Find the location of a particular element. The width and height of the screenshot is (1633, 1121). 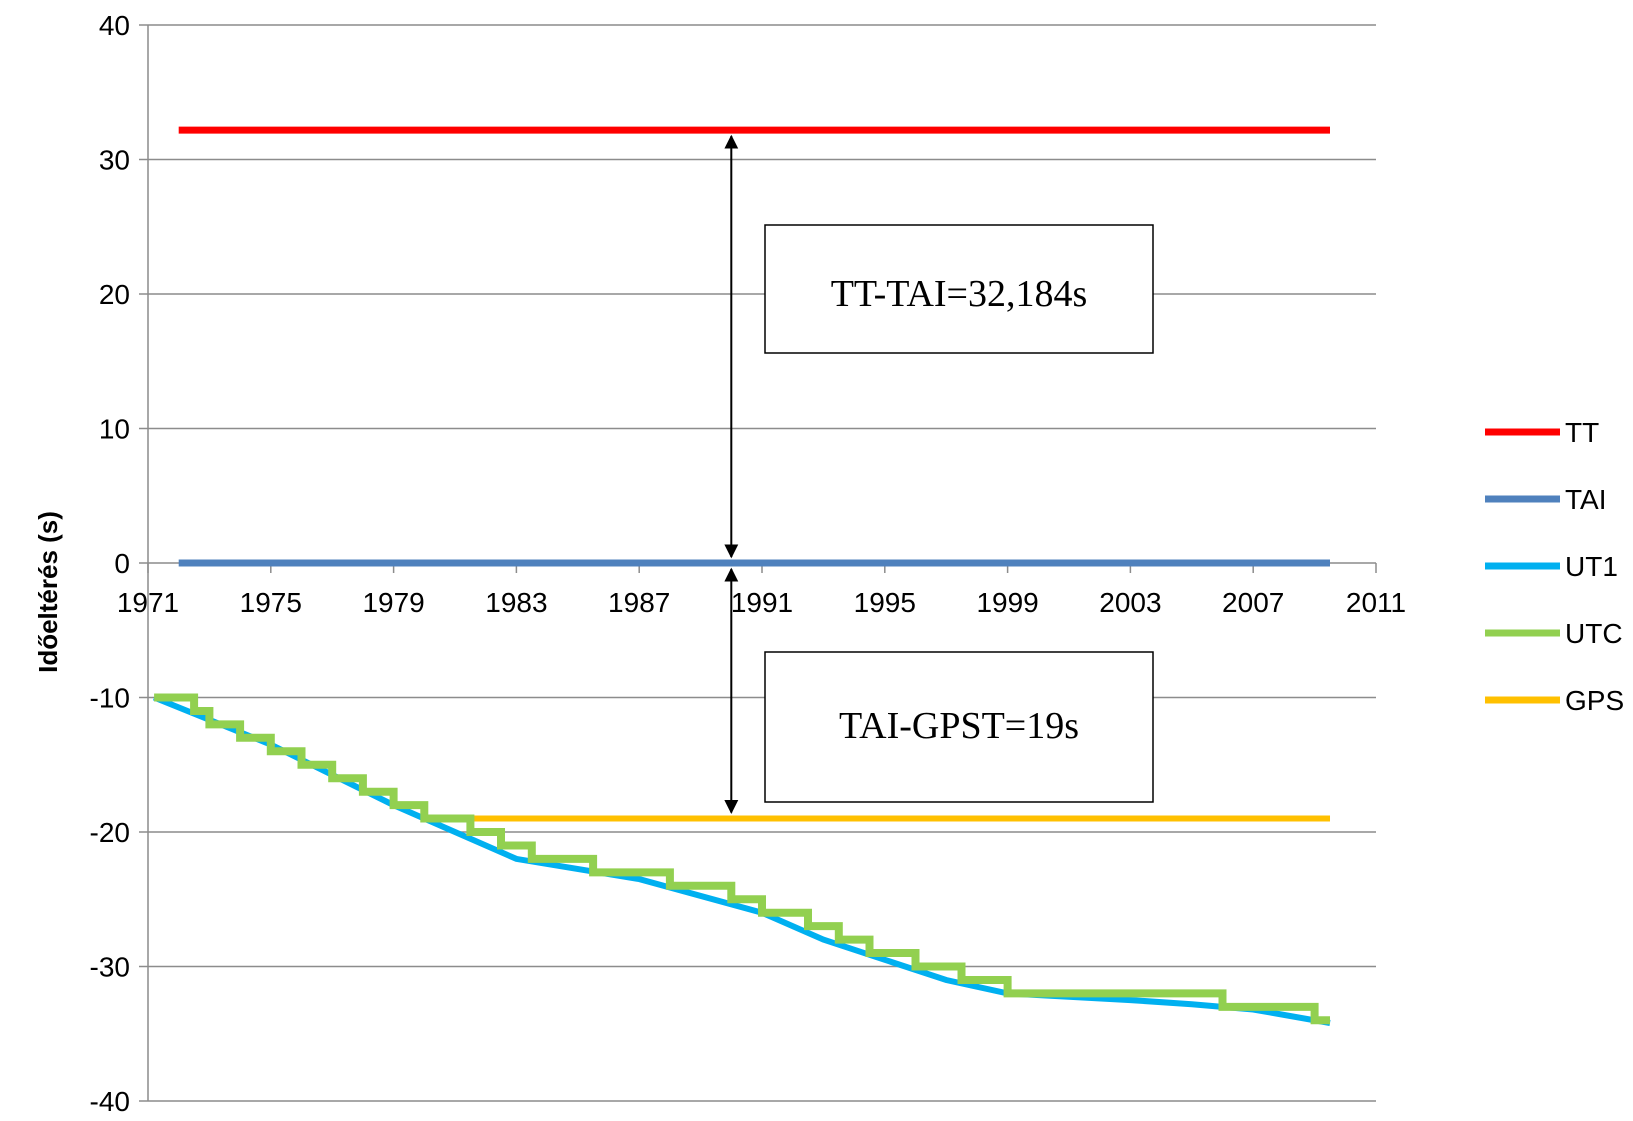

legend-label-tai: TAI is located at coordinates (1585, 499).